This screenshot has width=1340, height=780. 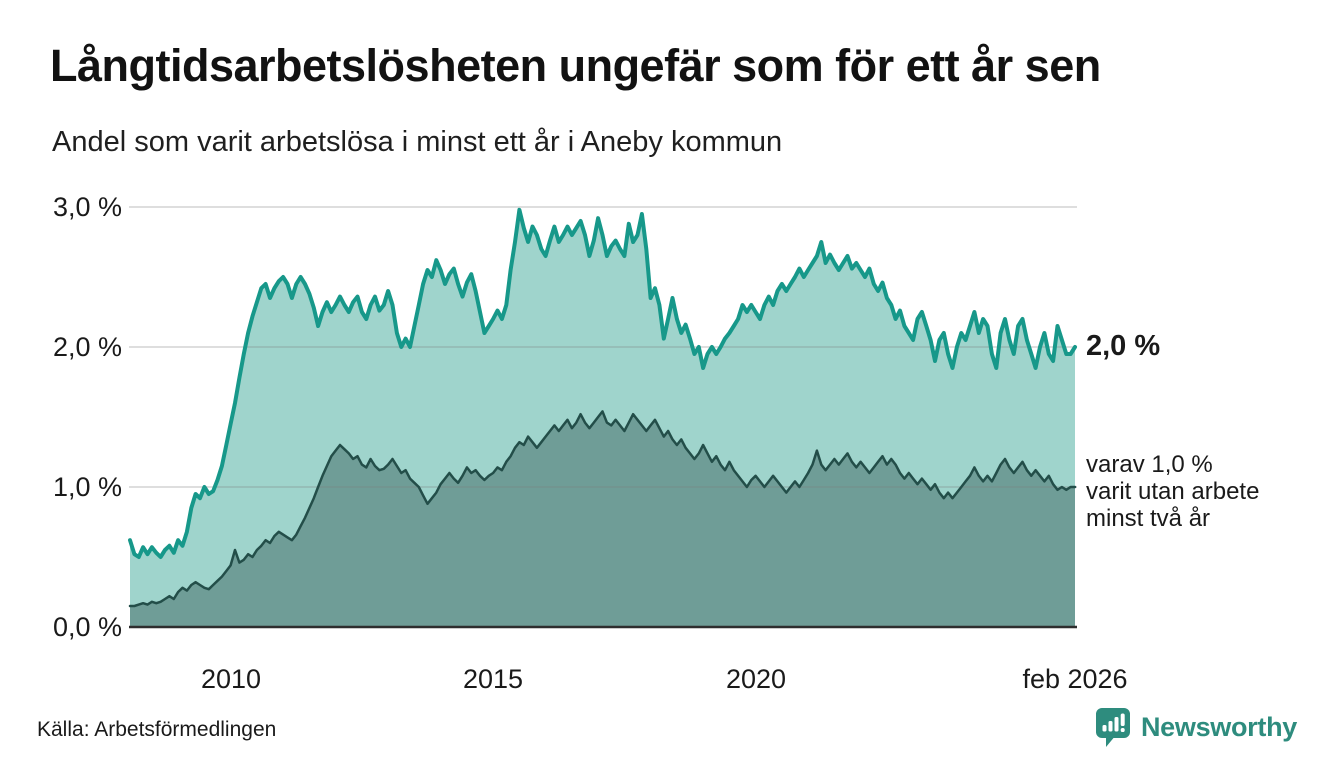 What do you see at coordinates (87, 487) in the screenshot?
I see `ytick-1: 1,0 %` at bounding box center [87, 487].